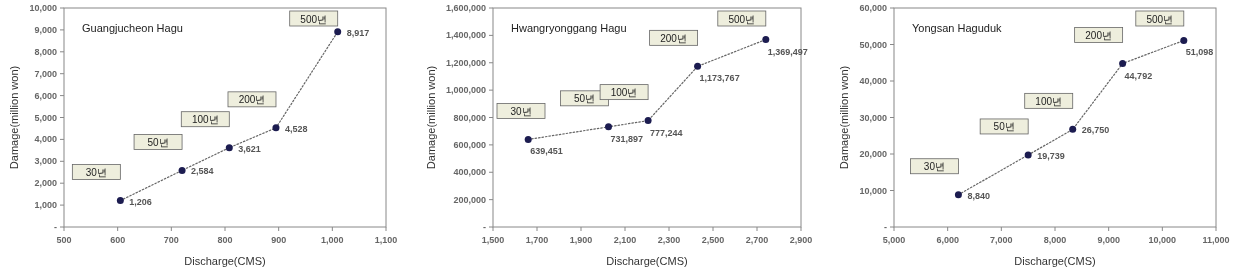 The height and width of the screenshot is (279, 1244). Describe the element at coordinates (978, 195) in the screenshot. I see `data-label: 8,840` at that location.